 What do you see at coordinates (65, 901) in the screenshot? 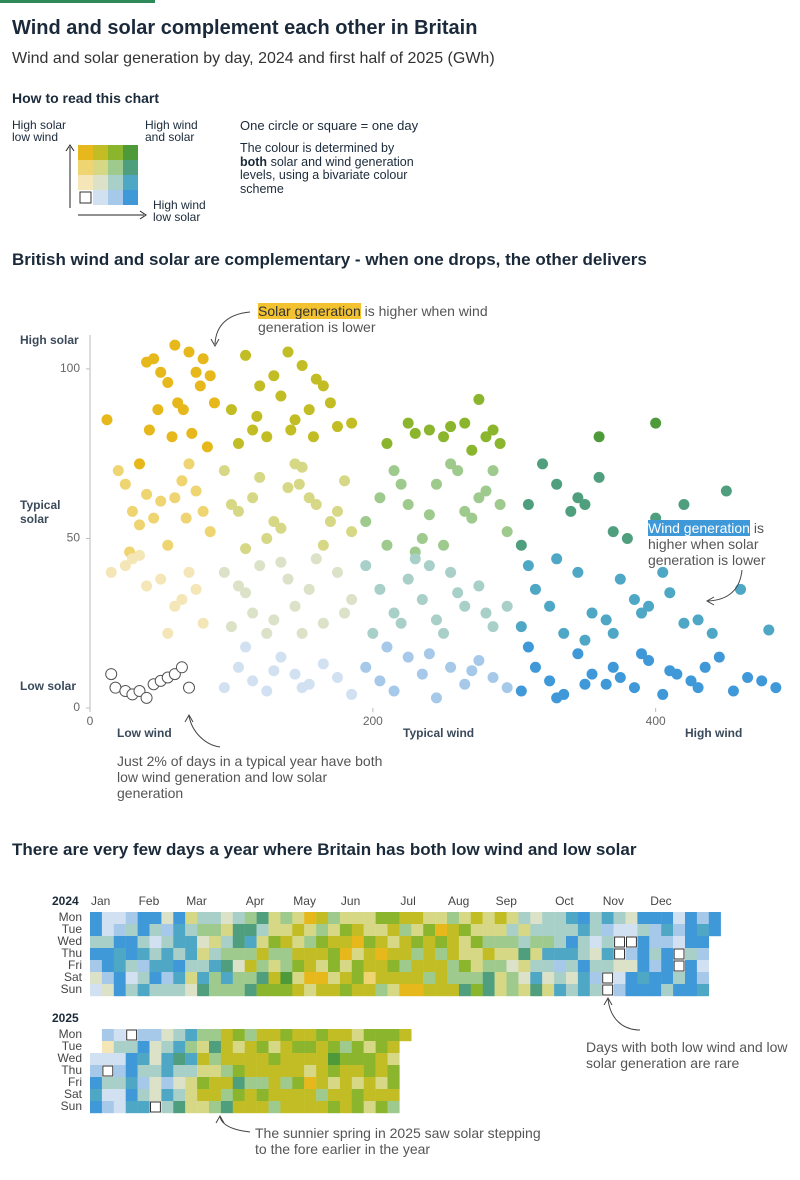
I see `year-label: 2024` at bounding box center [65, 901].